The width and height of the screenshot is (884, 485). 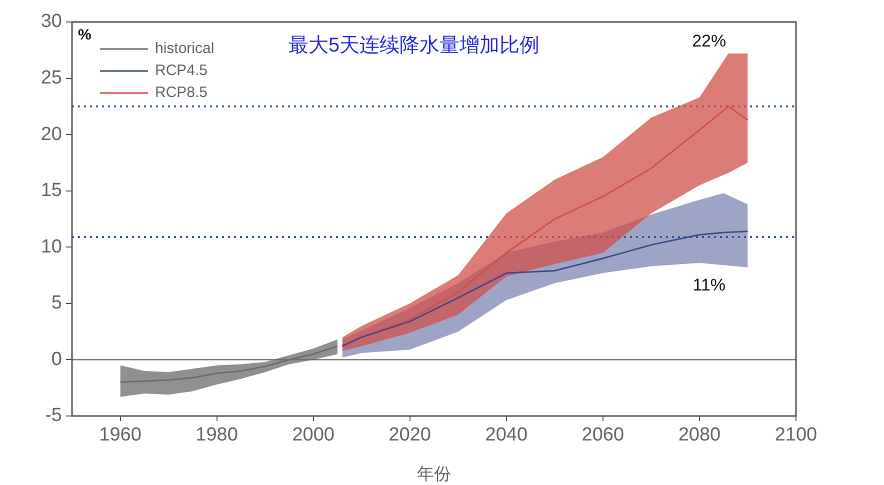 I want to click on y-tick-label: 5, so click(x=56, y=303).